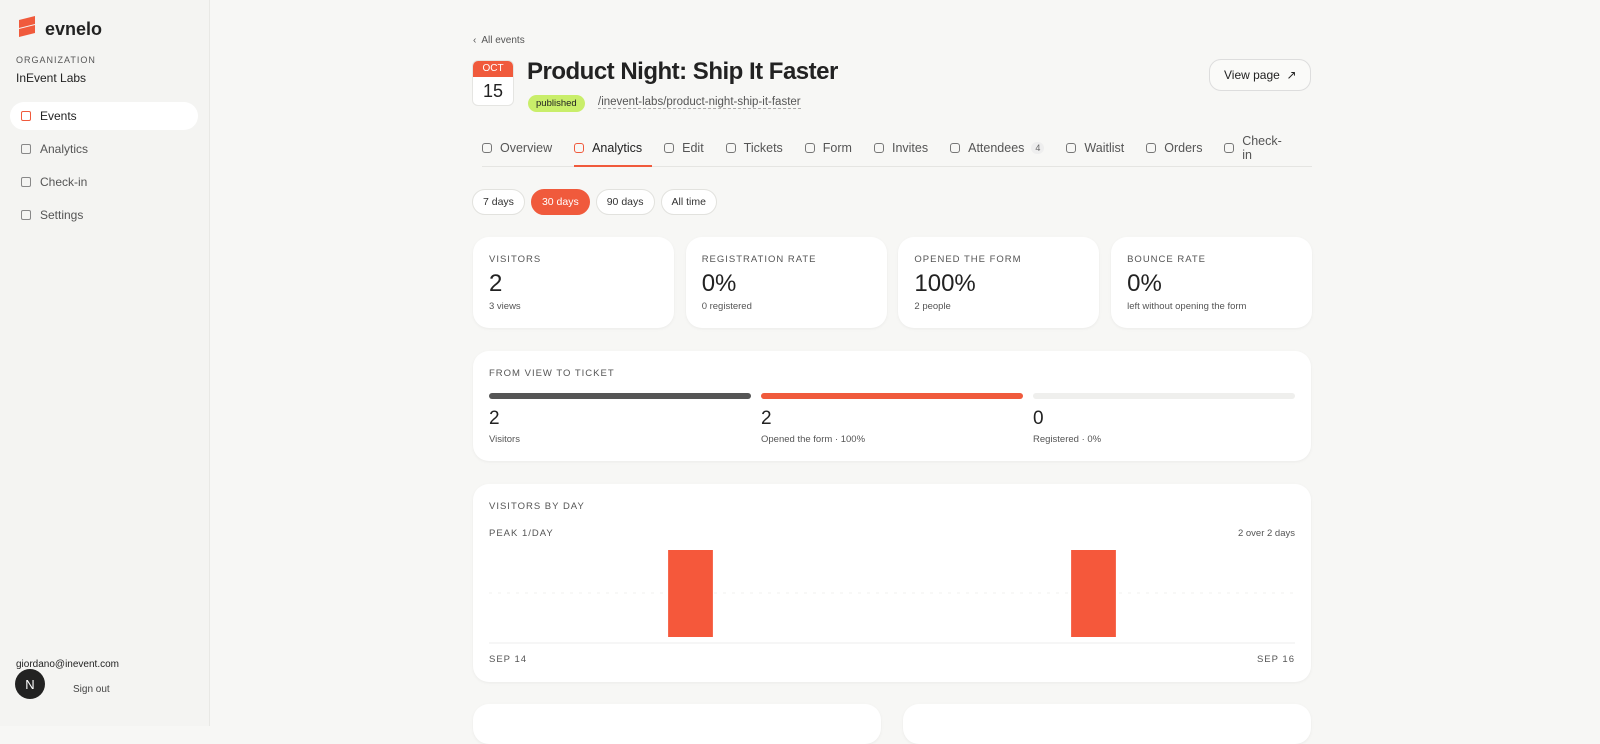 The width and height of the screenshot is (1600, 744). What do you see at coordinates (493, 69) in the screenshot?
I see `month: OCT` at bounding box center [493, 69].